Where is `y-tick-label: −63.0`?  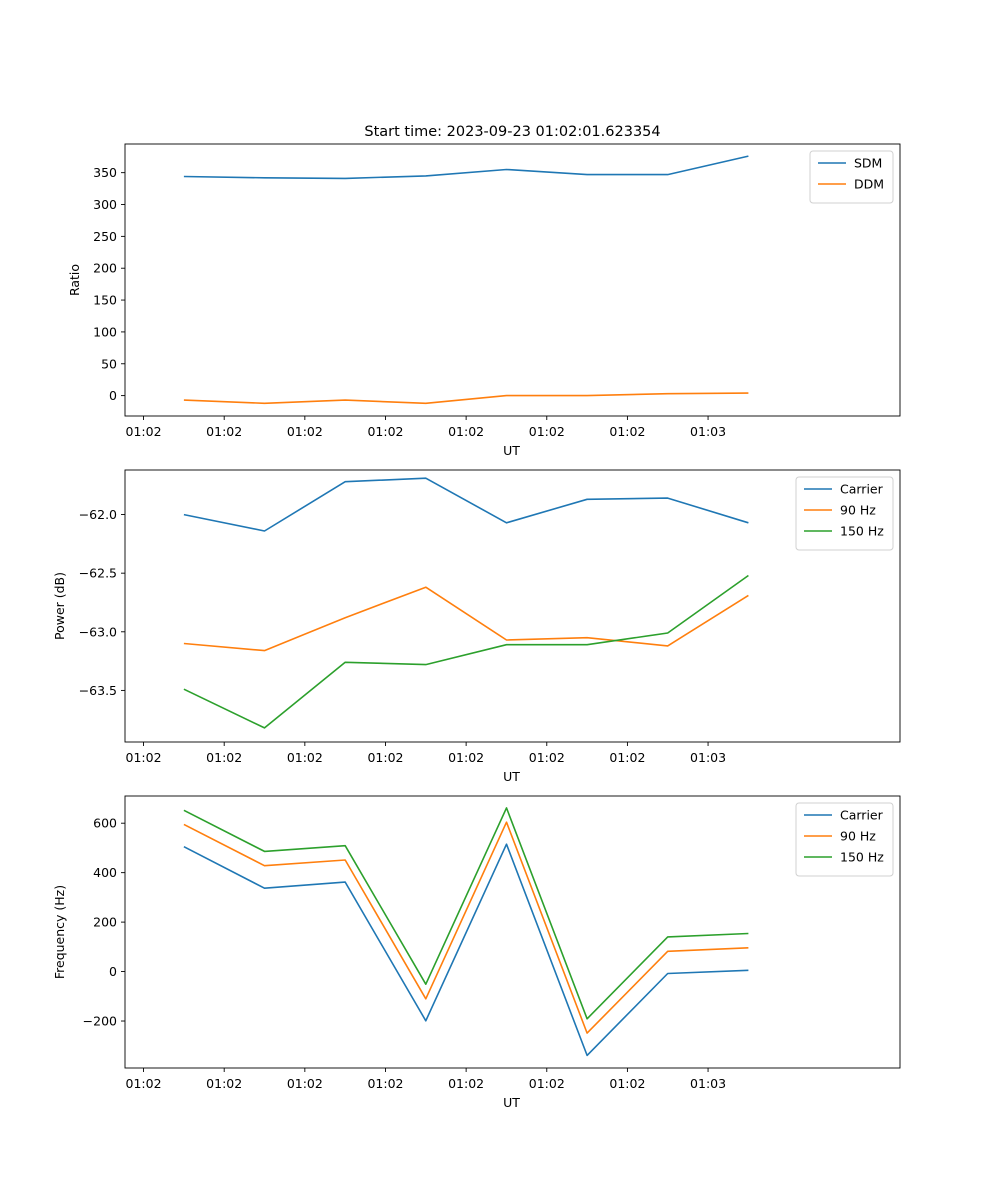 y-tick-label: −63.0 is located at coordinates (98, 631).